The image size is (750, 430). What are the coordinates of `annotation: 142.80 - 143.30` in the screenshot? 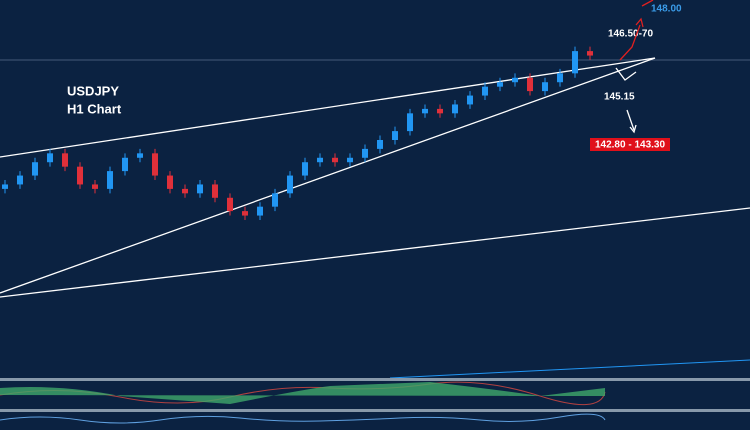 It's located at (630, 145).